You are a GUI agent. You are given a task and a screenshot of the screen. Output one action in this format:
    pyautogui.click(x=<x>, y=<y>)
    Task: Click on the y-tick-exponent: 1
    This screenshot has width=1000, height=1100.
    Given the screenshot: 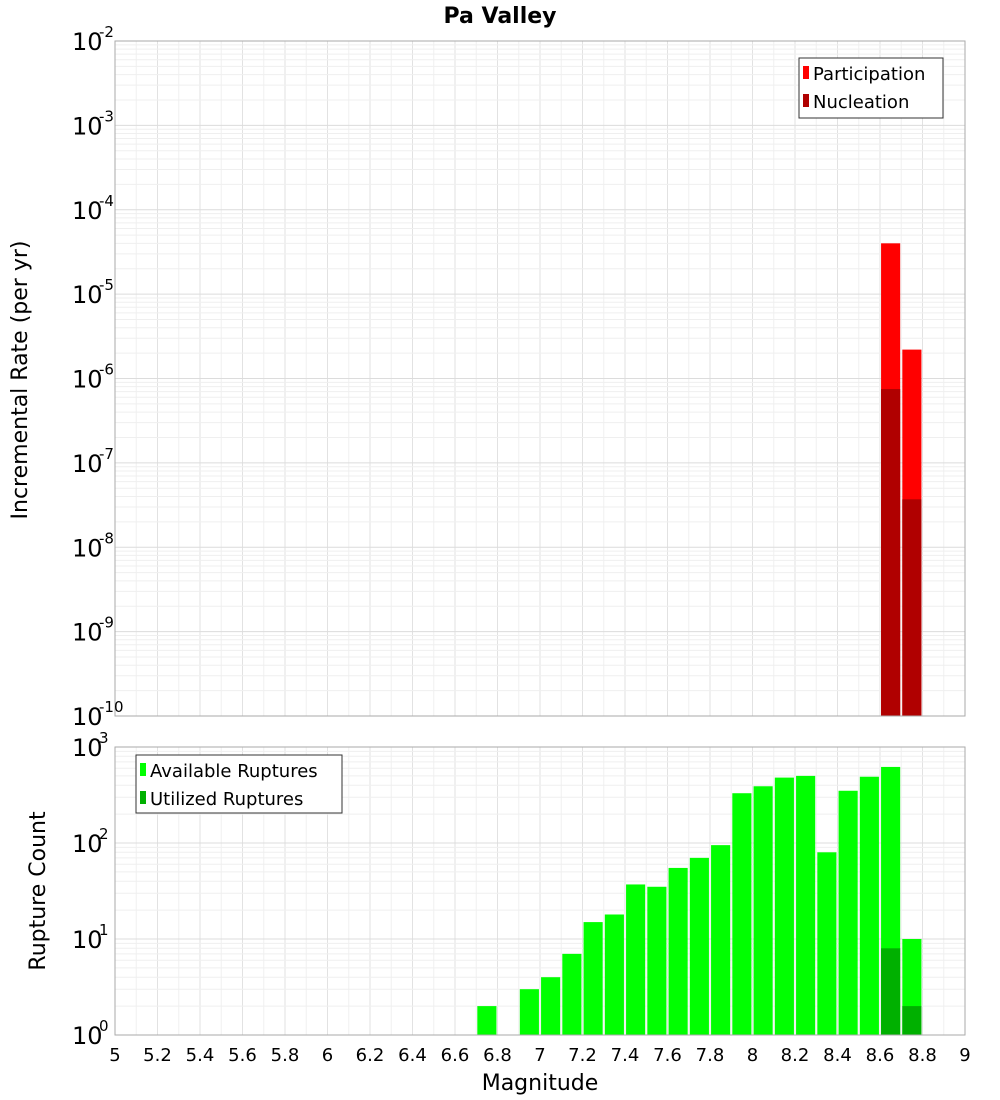 What is the action you would take?
    pyautogui.click(x=104, y=930)
    